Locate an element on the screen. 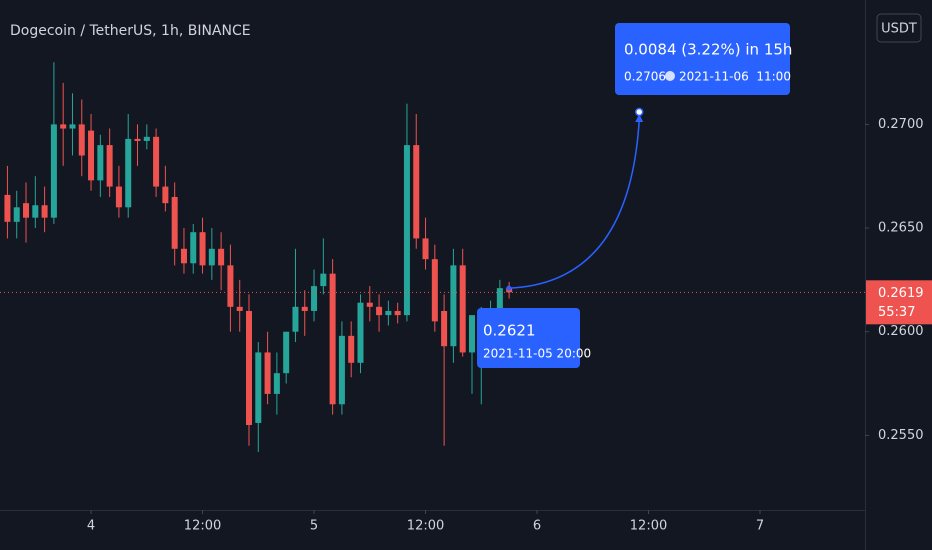  projection-arrow is located at coordinates (639, 117).